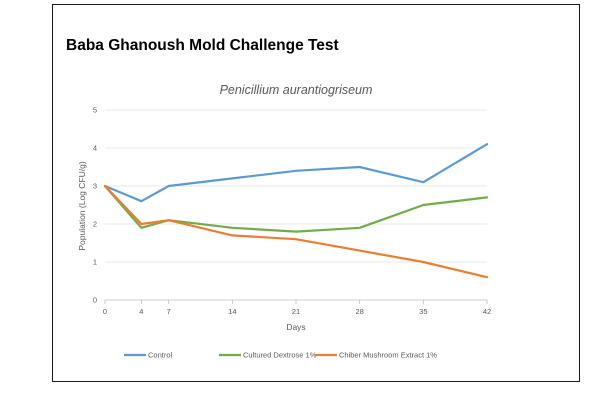 This screenshot has width=600, height=400. Describe the element at coordinates (82, 205) in the screenshot. I see `y-axis-label: Population (Log CFU/g)` at that location.